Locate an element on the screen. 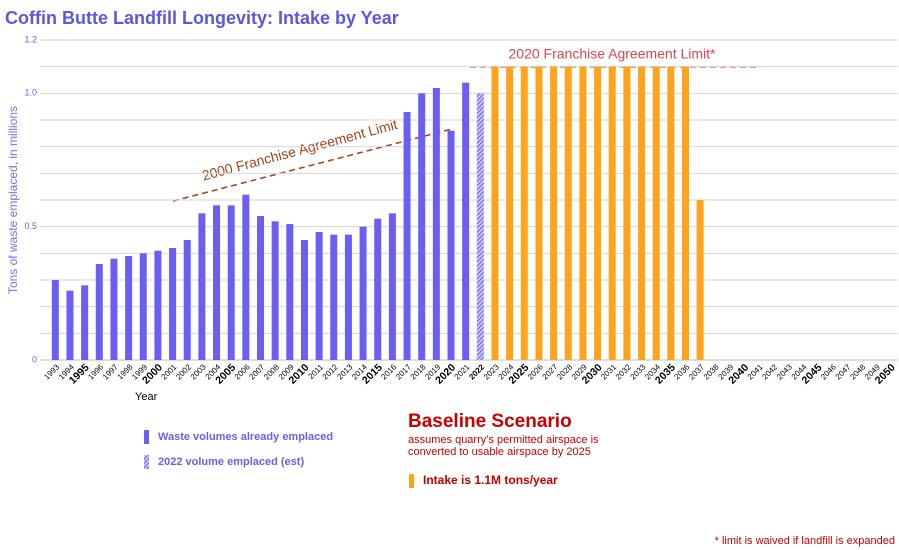  x-tick-label: 2001 is located at coordinates (169, 371).